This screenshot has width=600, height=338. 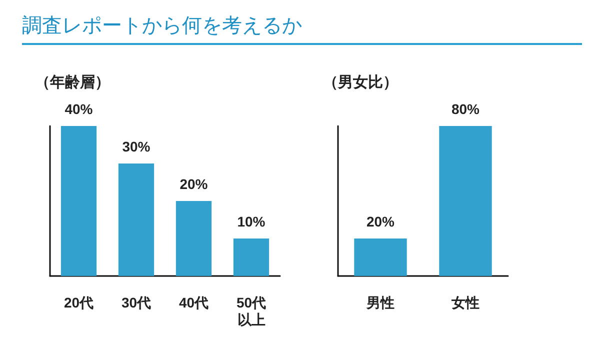 What do you see at coordinates (72, 82) in the screenshot?
I see `chart-subtitle: （年齢層）` at bounding box center [72, 82].